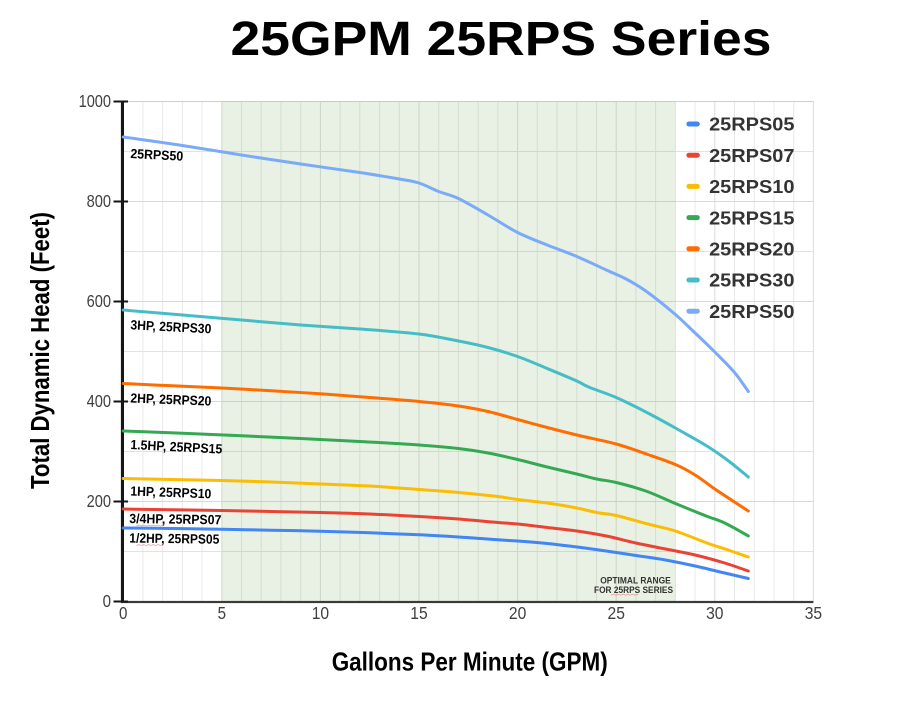 The height and width of the screenshot is (705, 917). I want to click on svg-text: 25RPS30, so click(751, 280).